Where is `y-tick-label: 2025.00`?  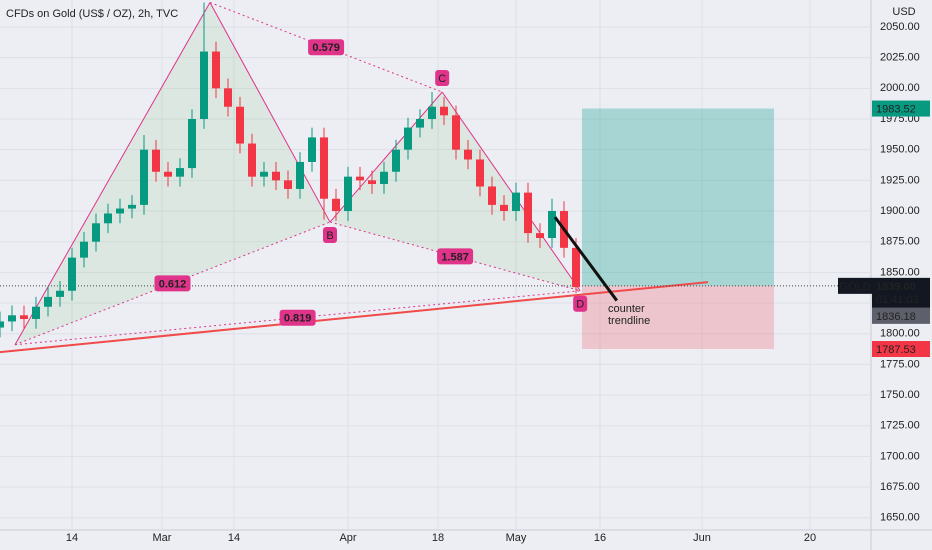 y-tick-label: 2025.00 is located at coordinates (900, 58).